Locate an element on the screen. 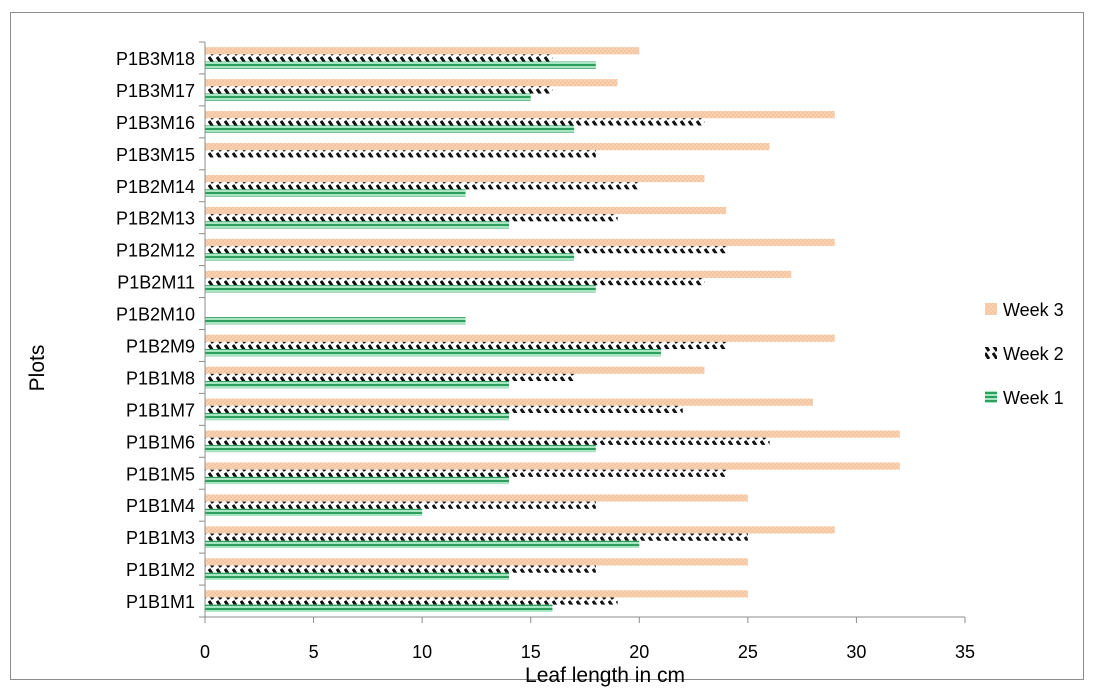 The width and height of the screenshot is (1094, 690). y-tick-label-P1B1M5: P1B1M5 is located at coordinates (160, 474).